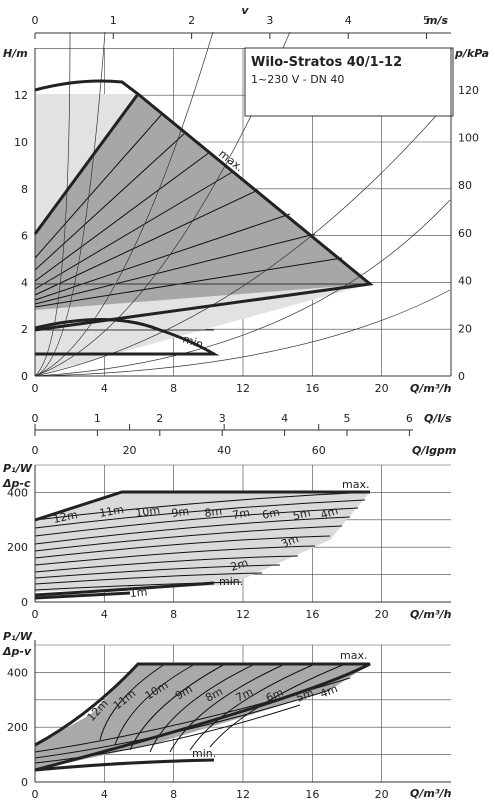 This screenshot has width=495, height=804. What do you see at coordinates (24, 602) in the screenshot?
I see `mid-y-tick-label: 0` at bounding box center [24, 602].